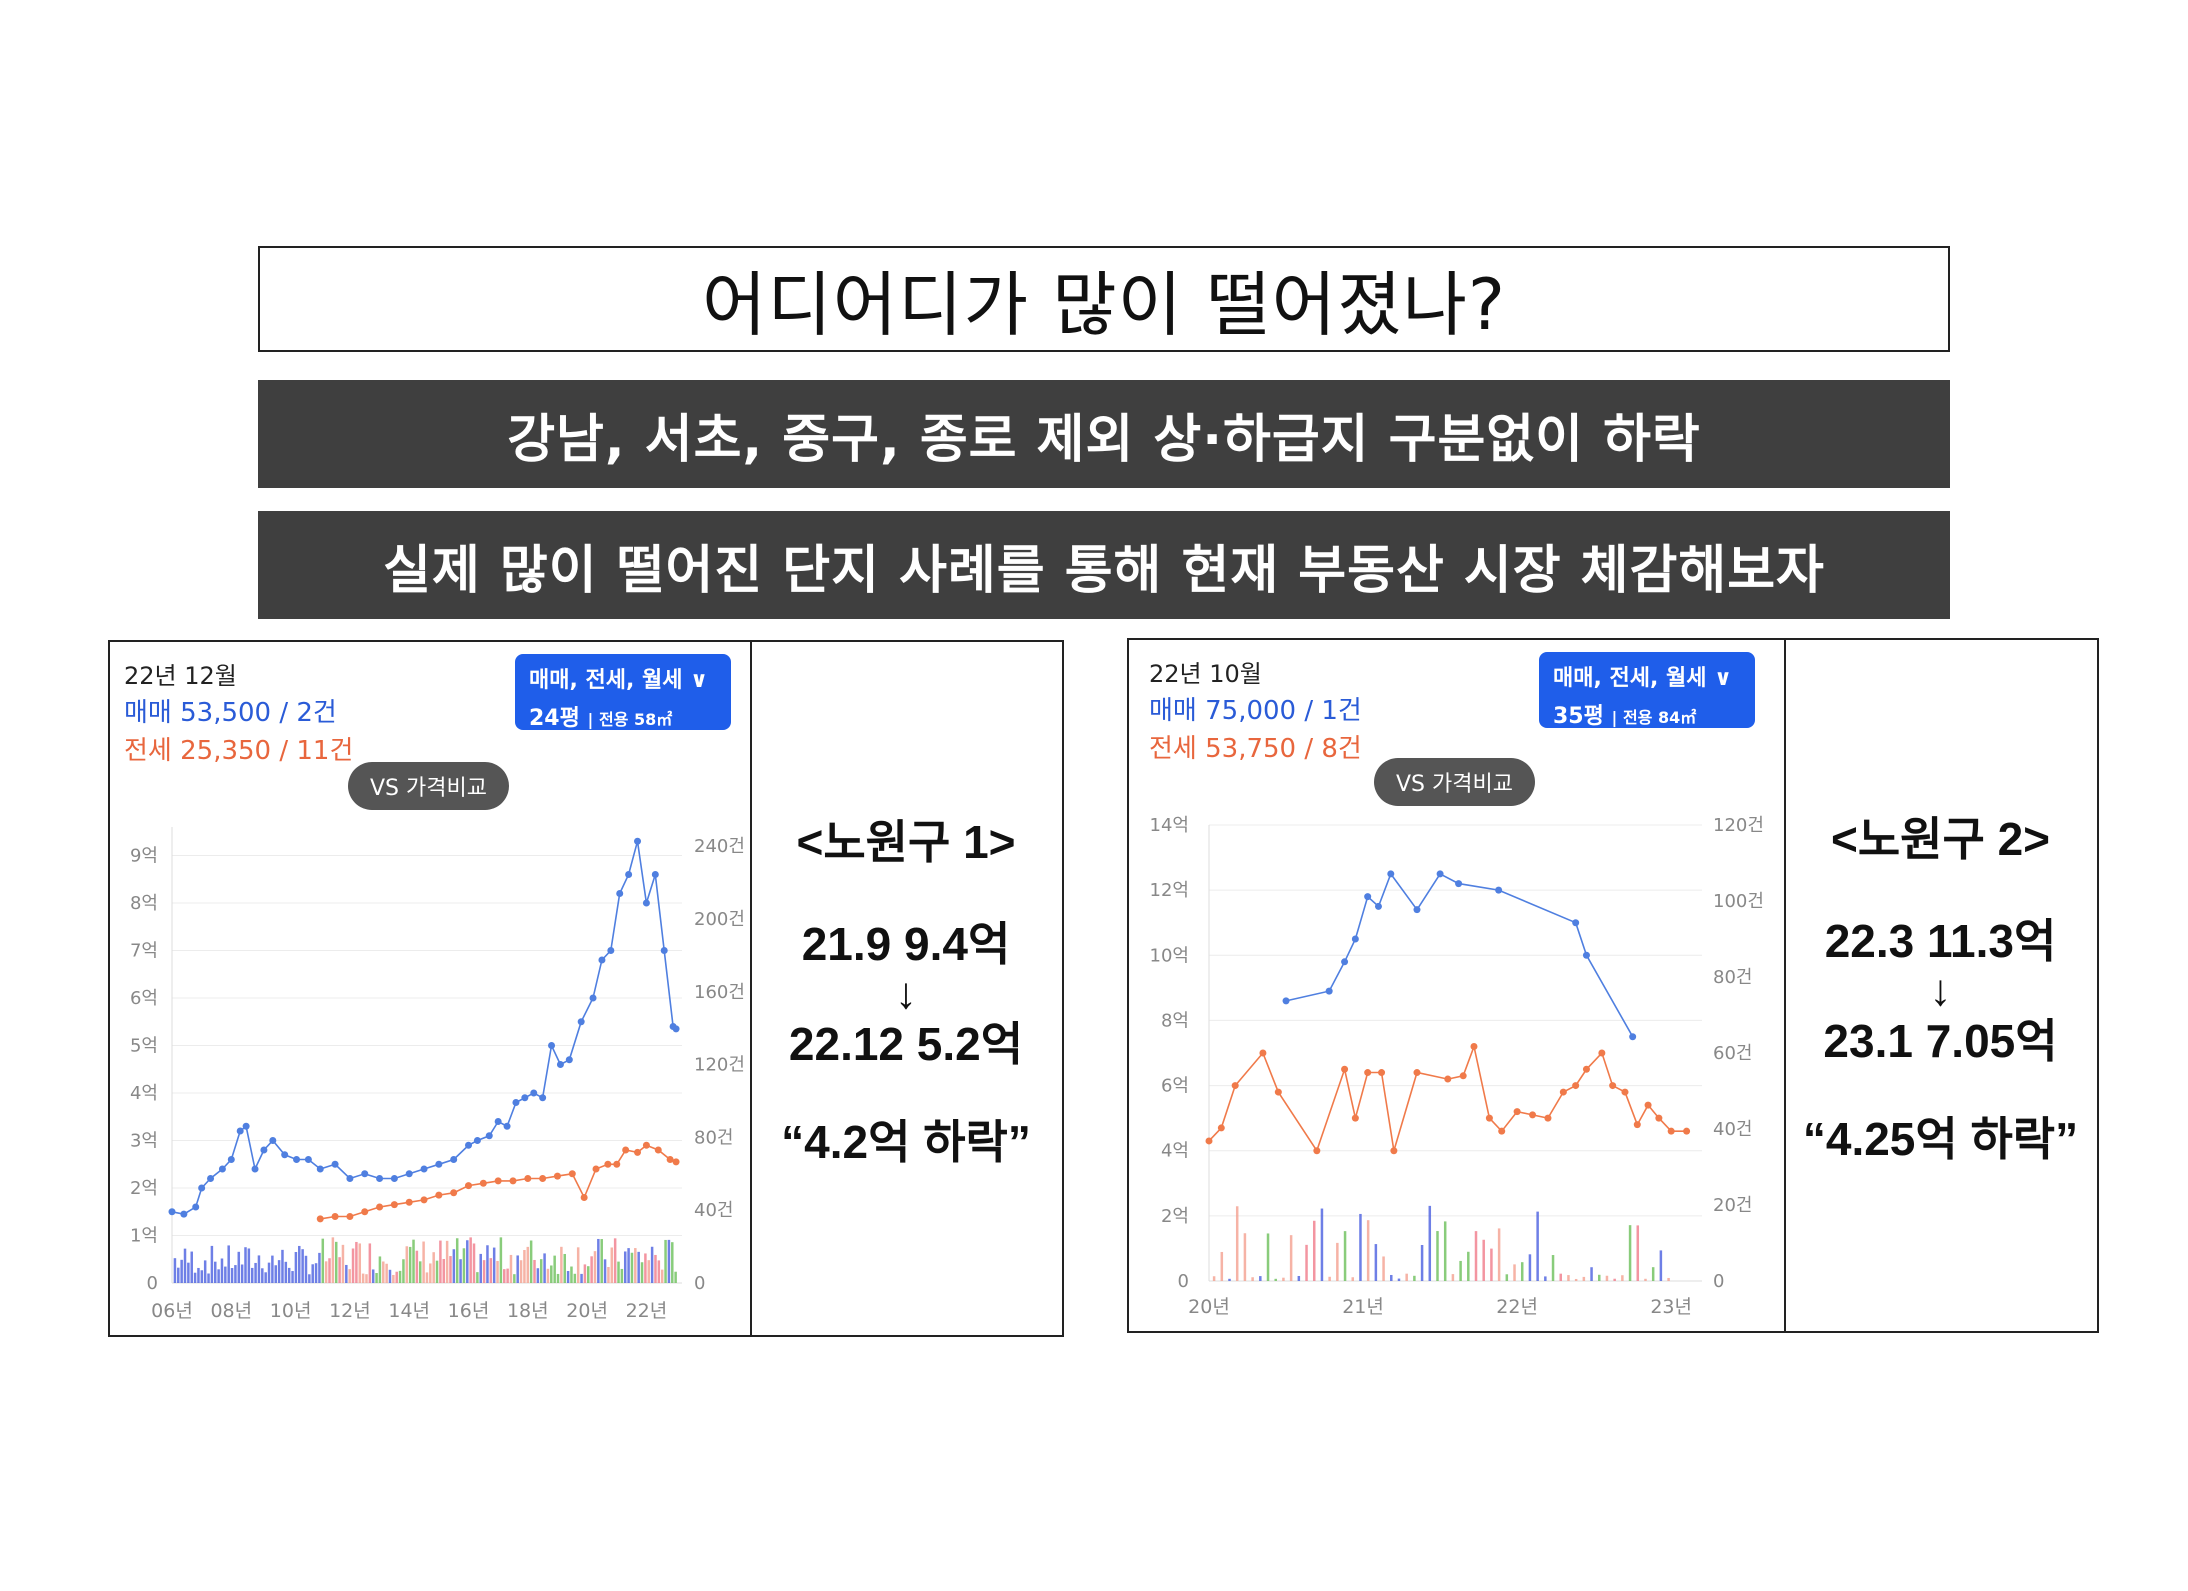  What do you see at coordinates (144, 1236) in the screenshot?
I see `y-tick-label: 1억` at bounding box center [144, 1236].